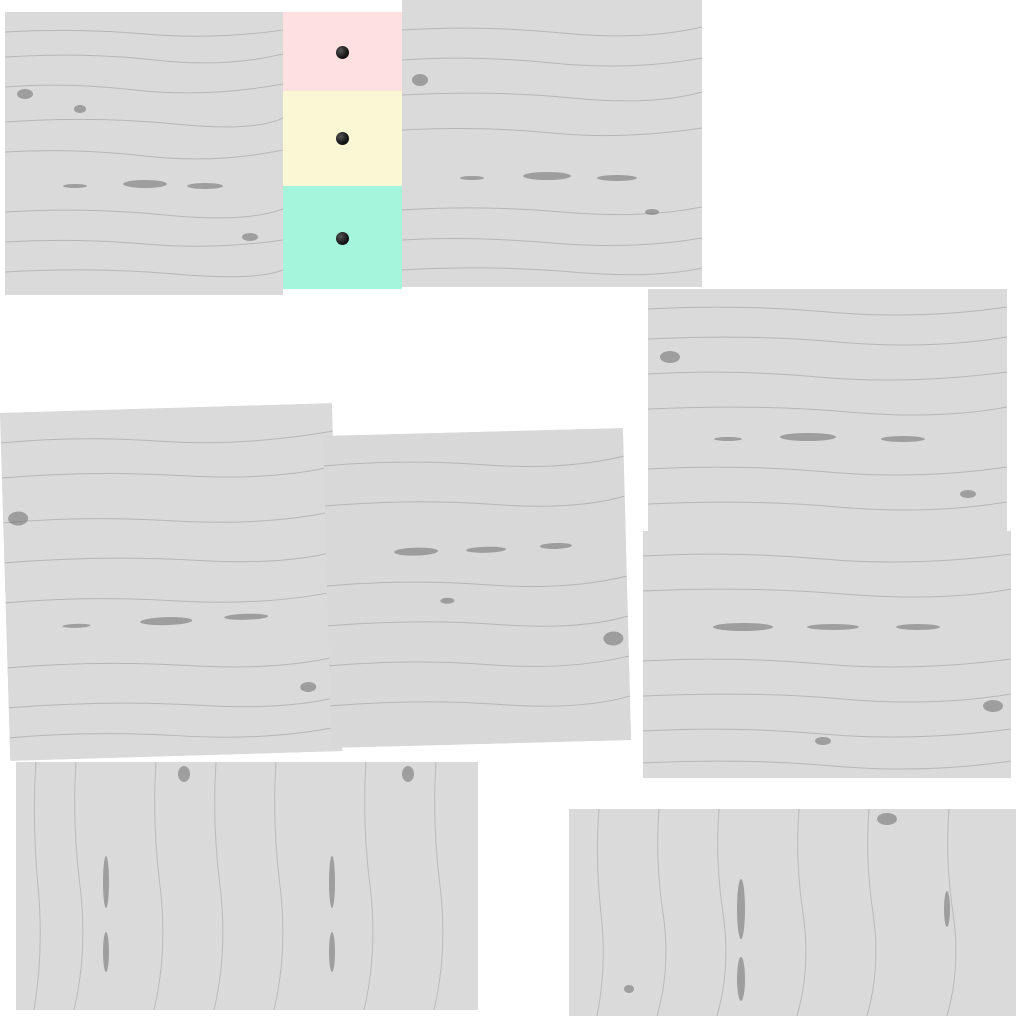 The width and height of the screenshot is (1024, 1024). What do you see at coordinates (171, 582) in the screenshot?
I see `wood-patch-middle-left` at bounding box center [171, 582].